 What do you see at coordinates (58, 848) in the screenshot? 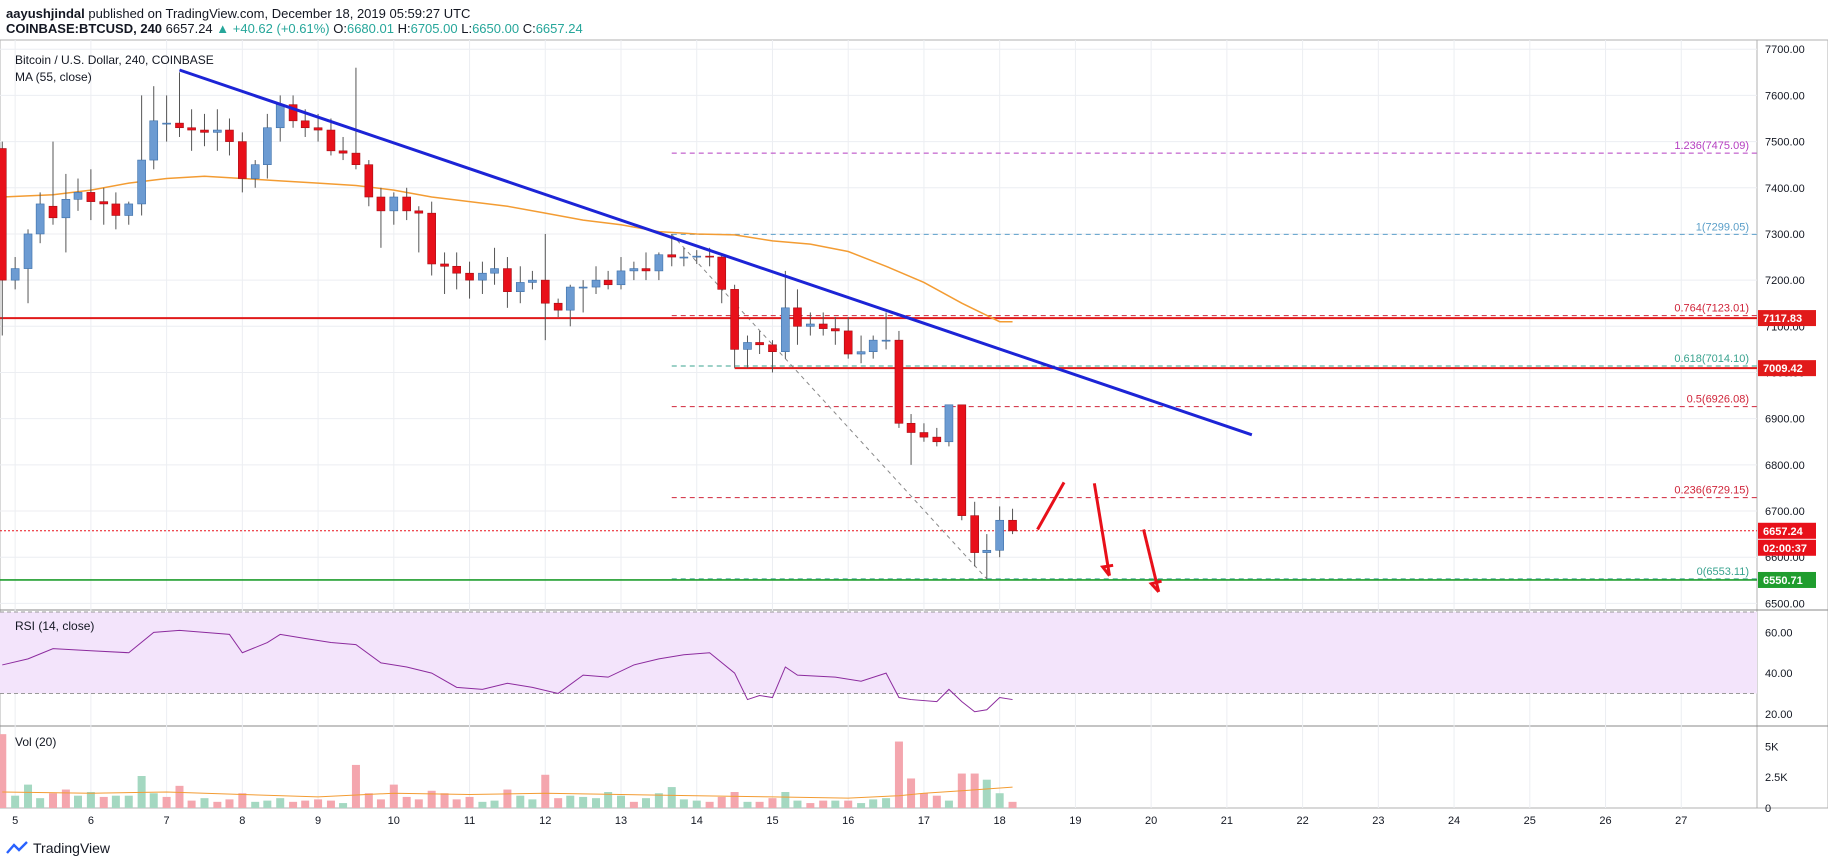
I see `tradingview-footer: TradingView` at bounding box center [58, 848].